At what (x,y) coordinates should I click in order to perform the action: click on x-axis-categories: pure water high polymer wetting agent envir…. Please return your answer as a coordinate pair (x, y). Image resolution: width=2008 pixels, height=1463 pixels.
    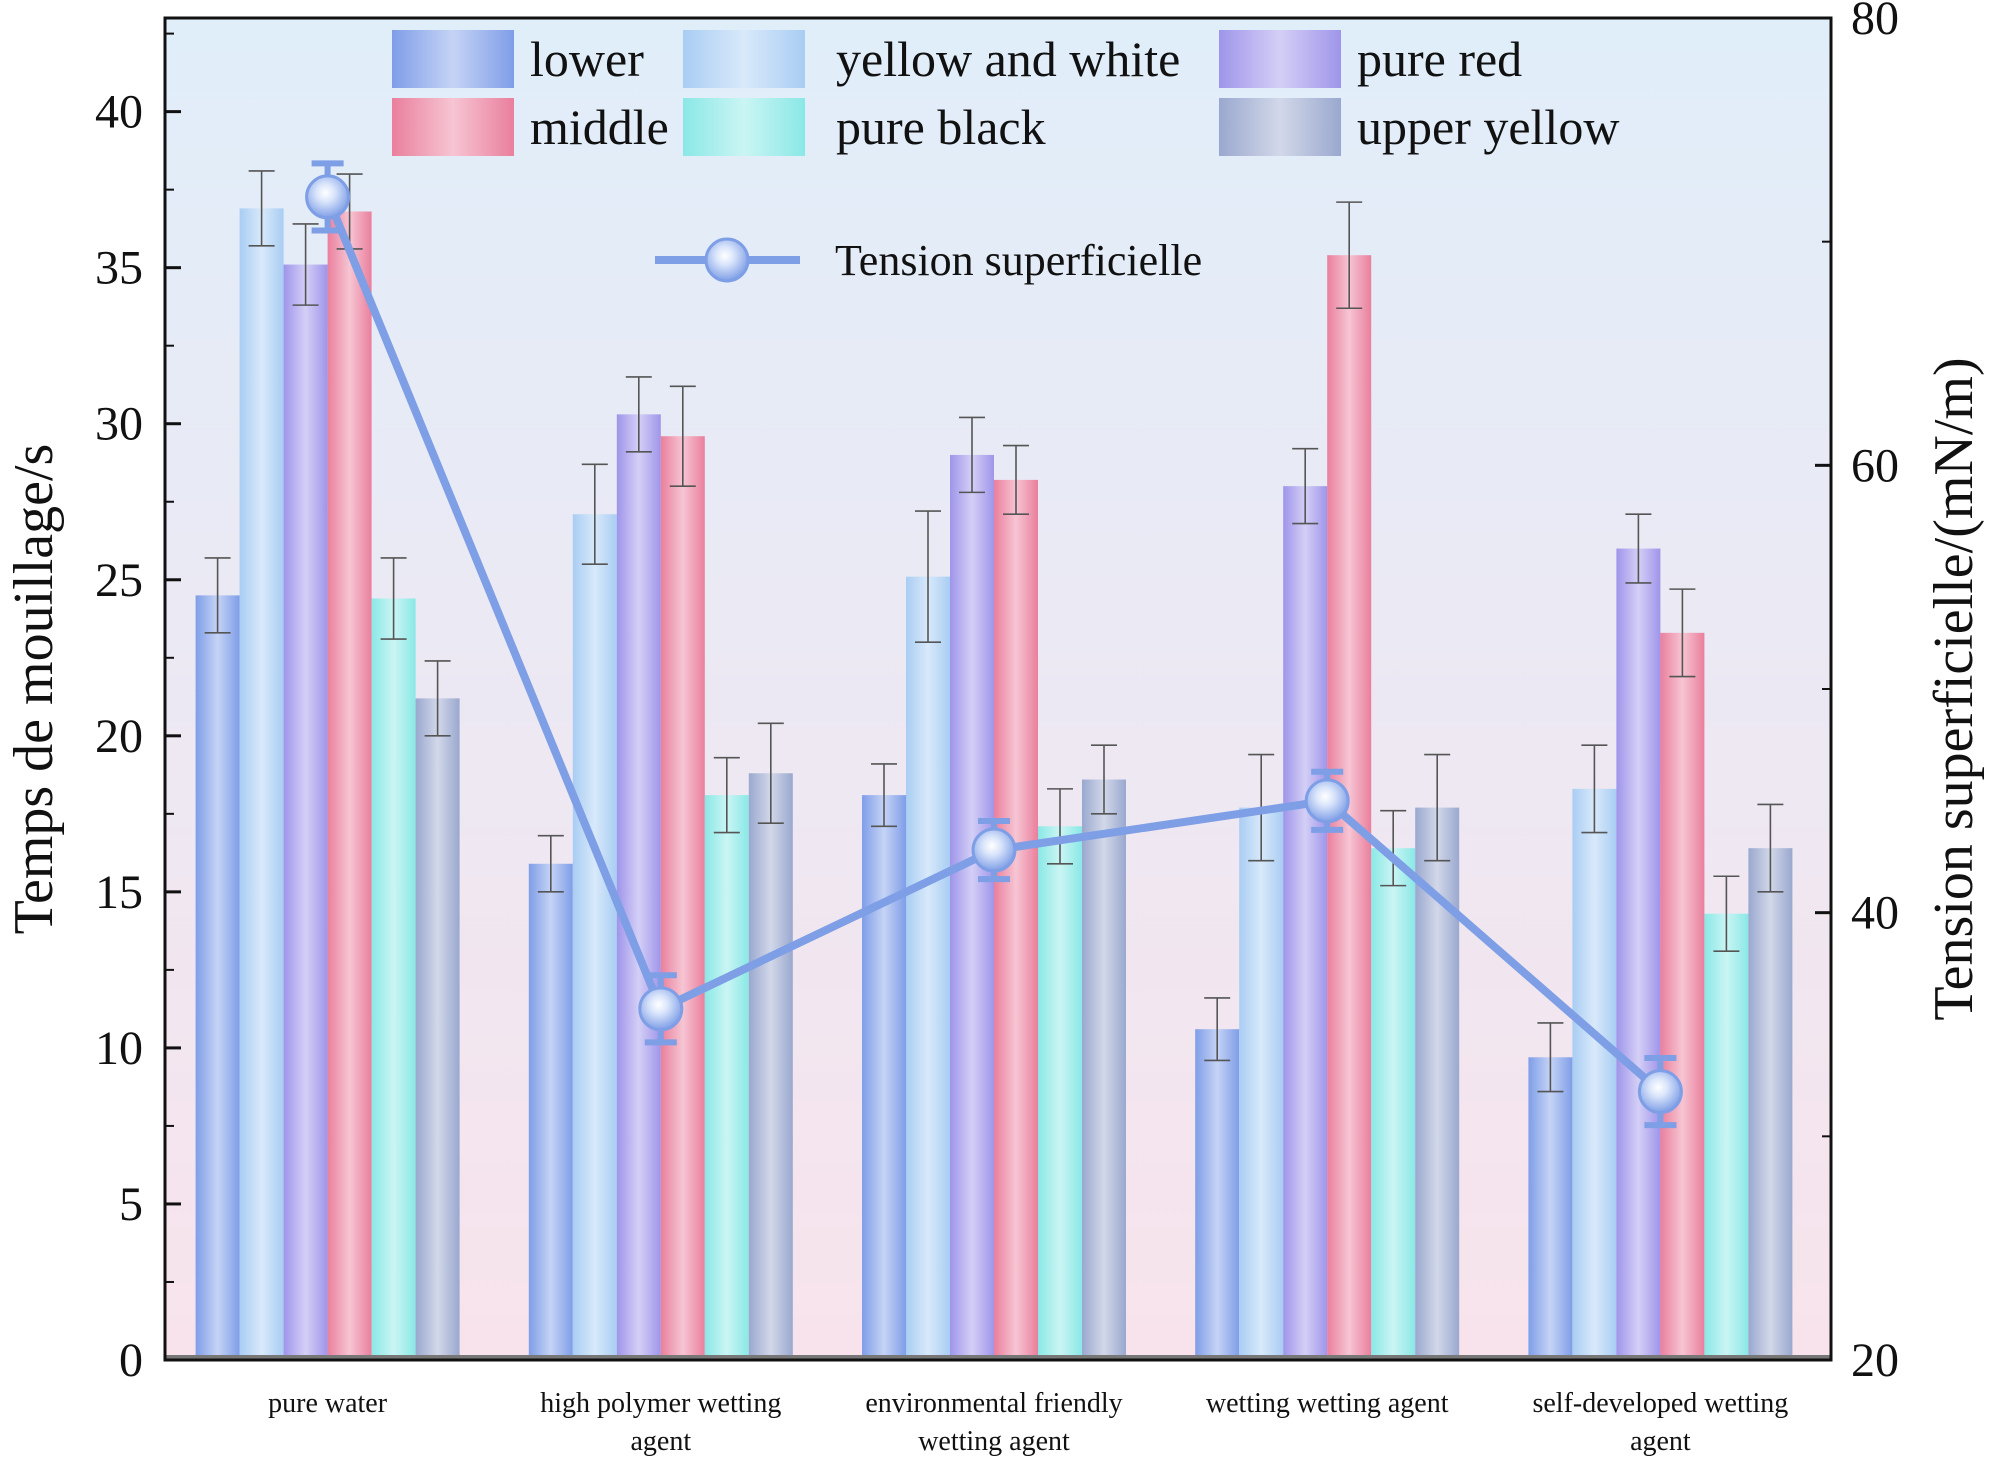
    Looking at the image, I should click on (1028, 1422).